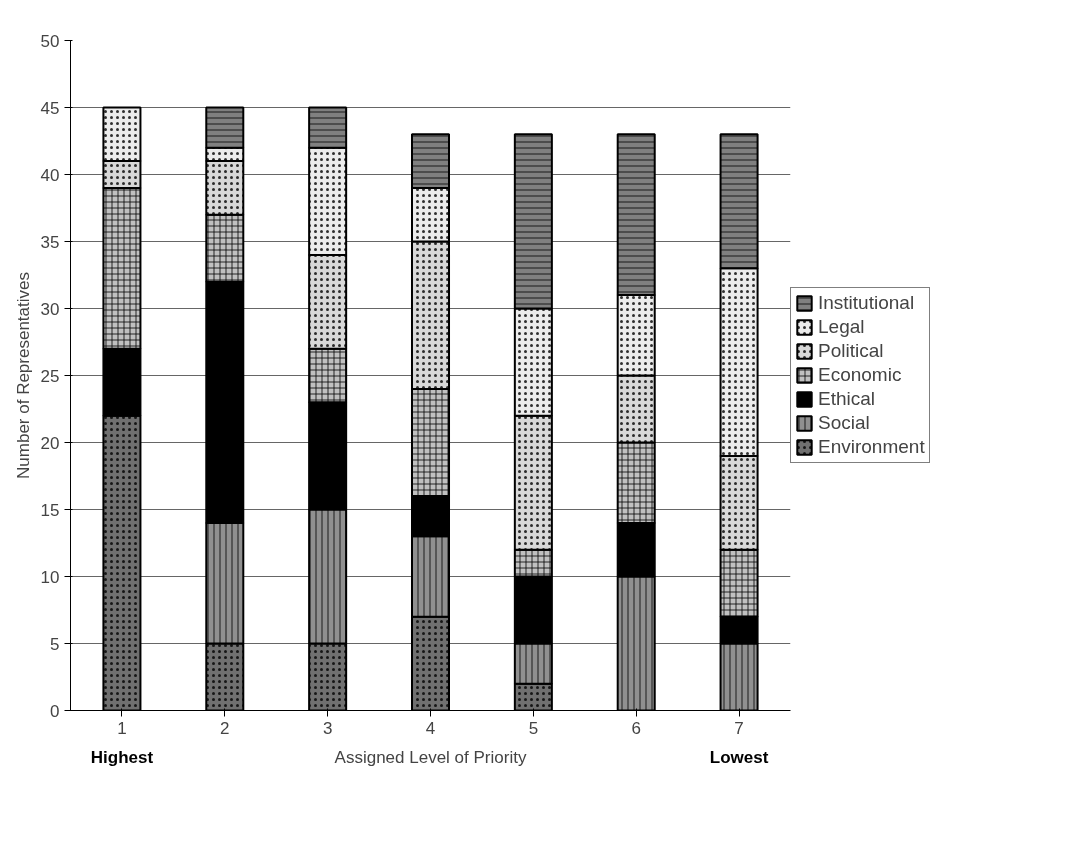  I want to click on text: Highest, so click(122, 757).